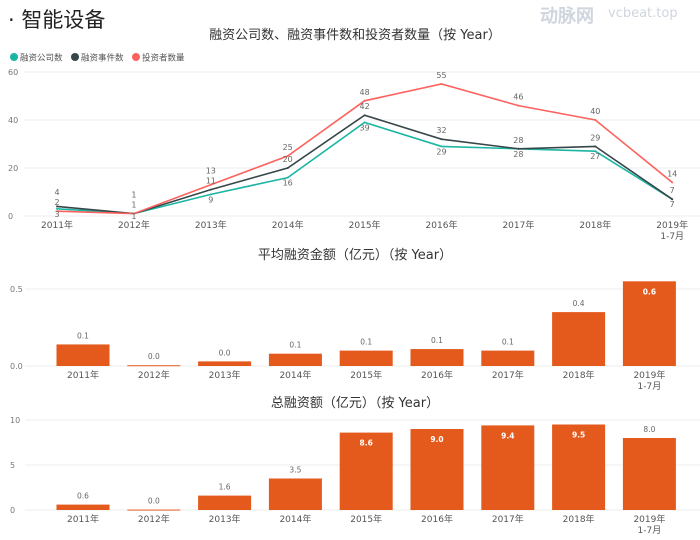 The width and height of the screenshot is (700, 540). Describe the element at coordinates (672, 173) in the screenshot. I see `data-label: 14` at that location.